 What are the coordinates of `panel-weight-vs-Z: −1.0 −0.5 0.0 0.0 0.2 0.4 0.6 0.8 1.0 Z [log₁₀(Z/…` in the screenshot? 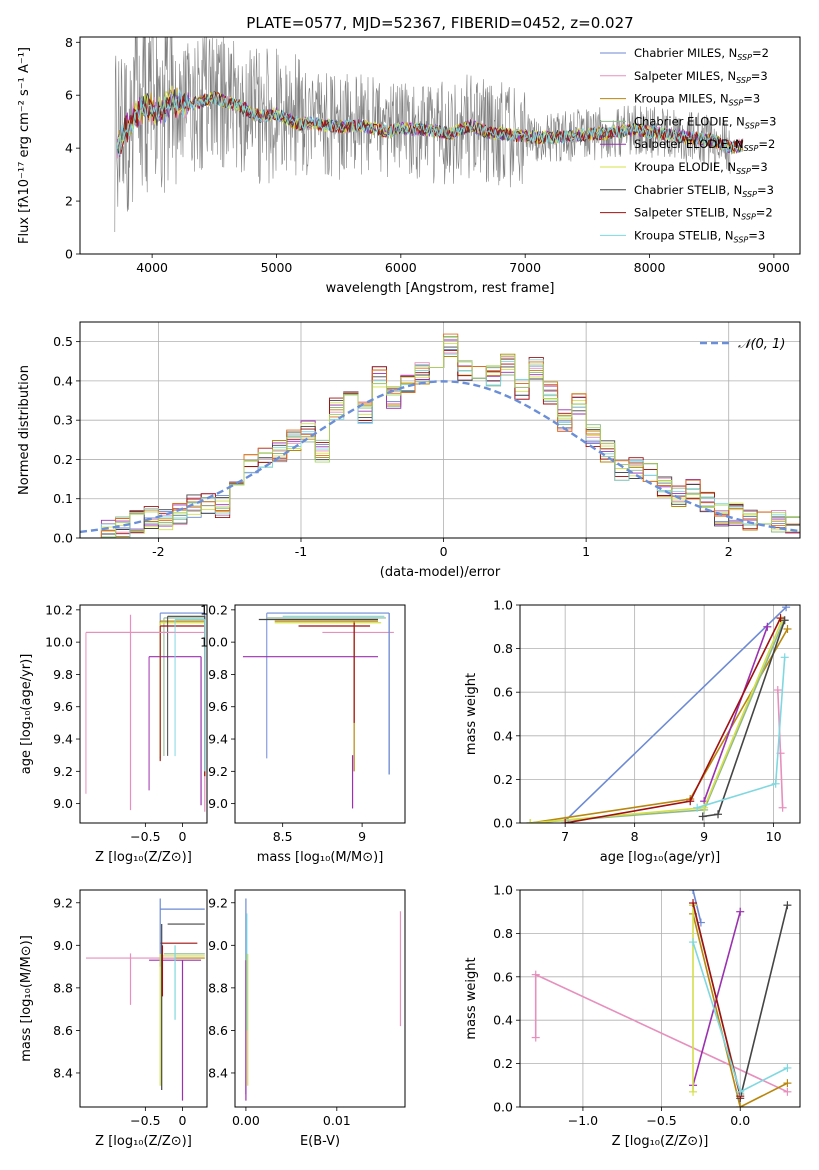 It's located at (632, 1016).